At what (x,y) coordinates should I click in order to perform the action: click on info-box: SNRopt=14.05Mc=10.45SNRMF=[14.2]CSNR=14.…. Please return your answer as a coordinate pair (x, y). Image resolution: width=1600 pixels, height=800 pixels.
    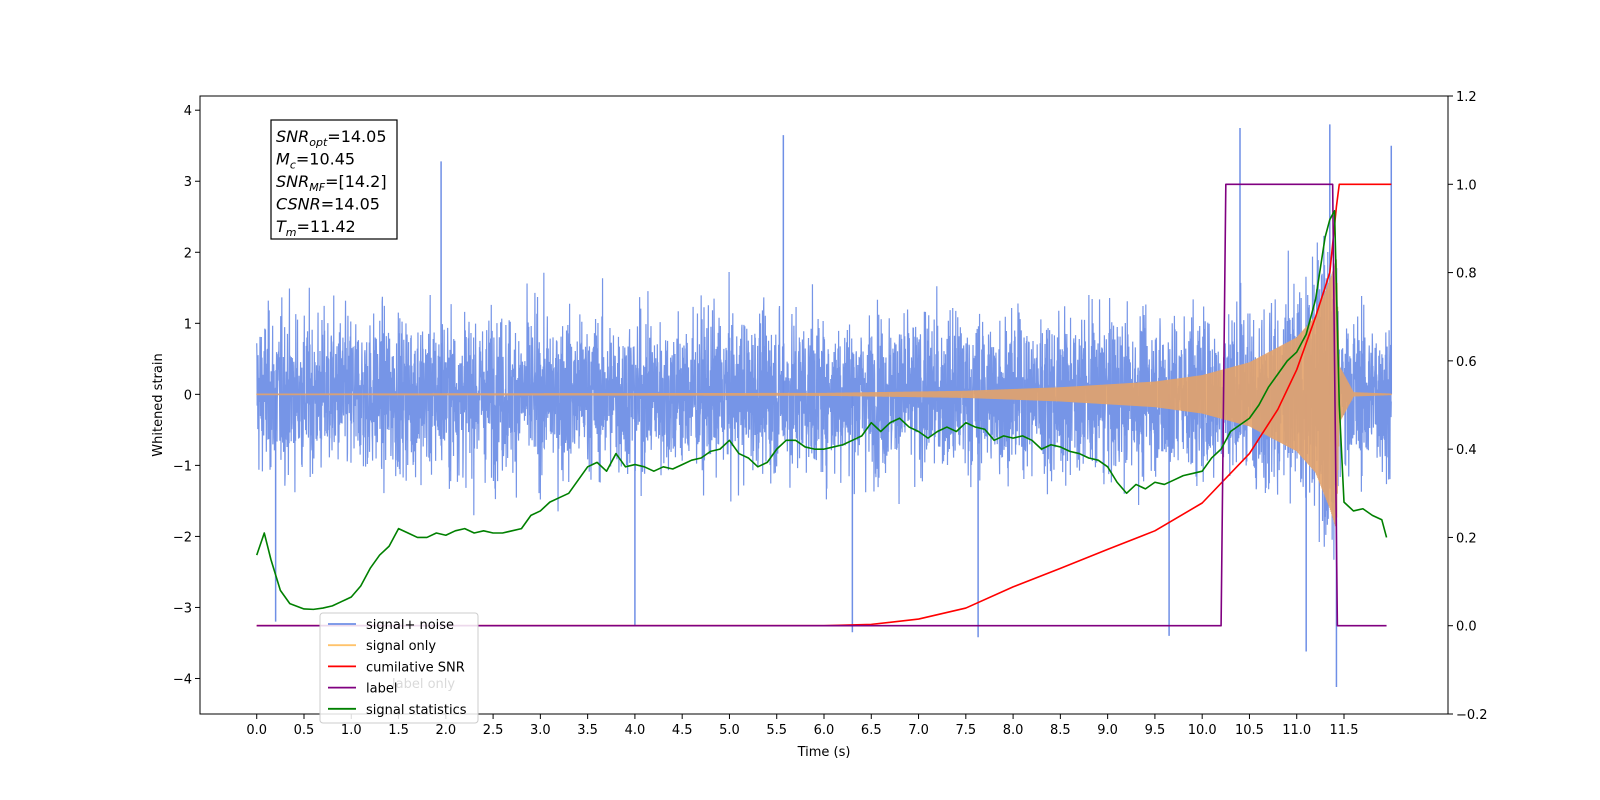
    Looking at the image, I should click on (334, 179).